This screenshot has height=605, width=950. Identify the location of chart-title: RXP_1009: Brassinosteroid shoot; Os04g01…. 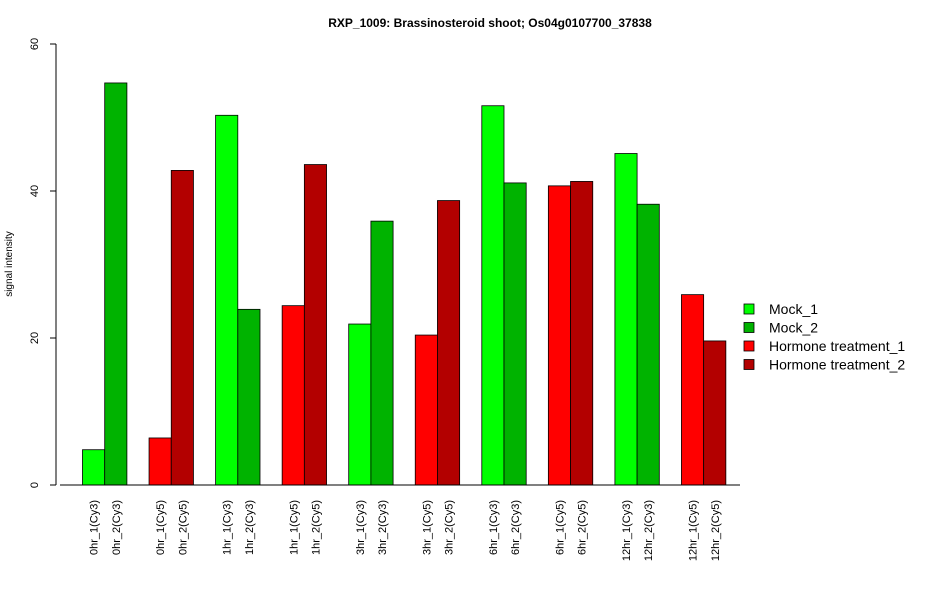
(490, 23).